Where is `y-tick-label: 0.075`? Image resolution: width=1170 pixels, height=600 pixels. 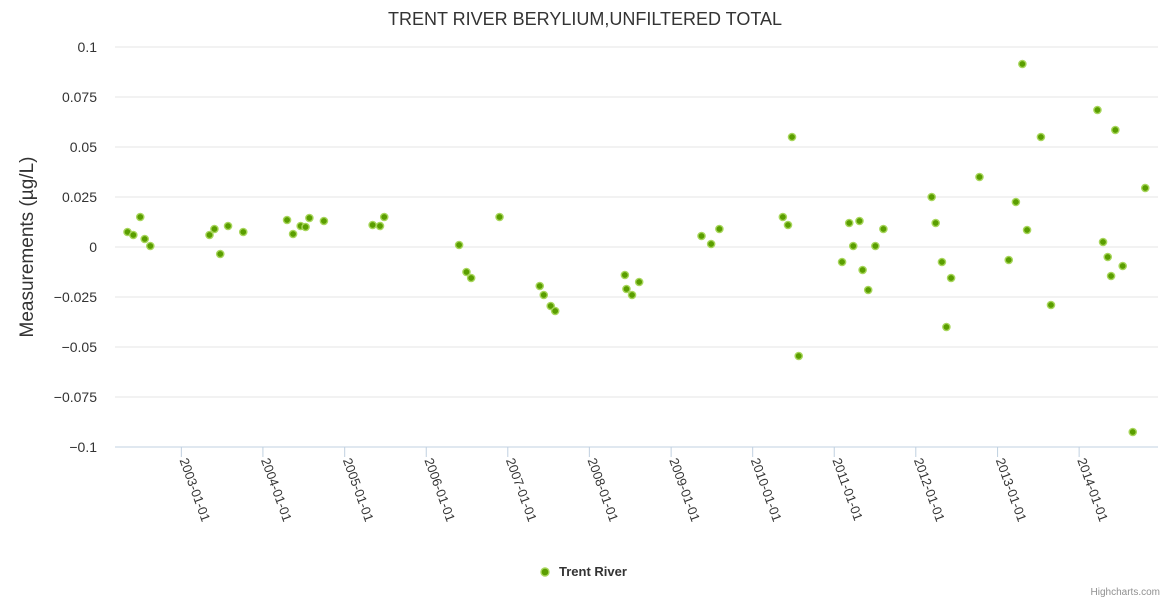
y-tick-label: 0.075 is located at coordinates (79, 97).